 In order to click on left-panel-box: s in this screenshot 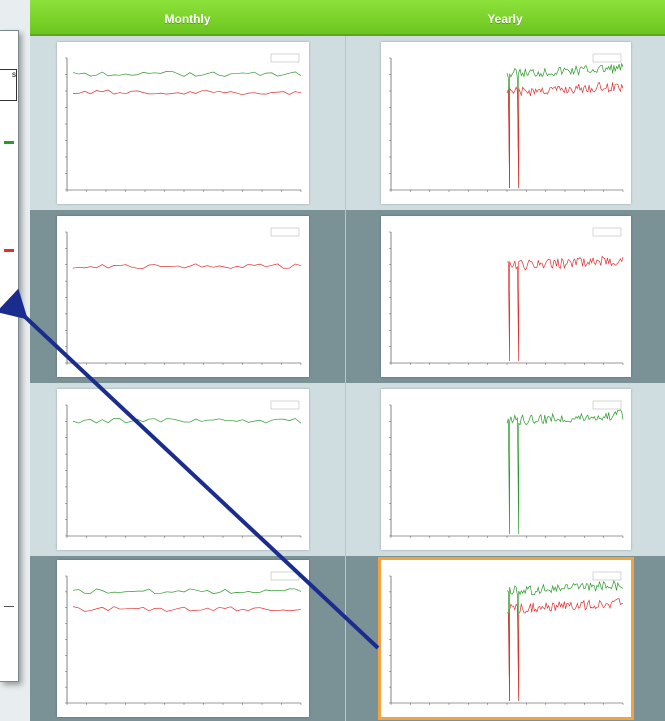, I will do `click(8, 85)`.